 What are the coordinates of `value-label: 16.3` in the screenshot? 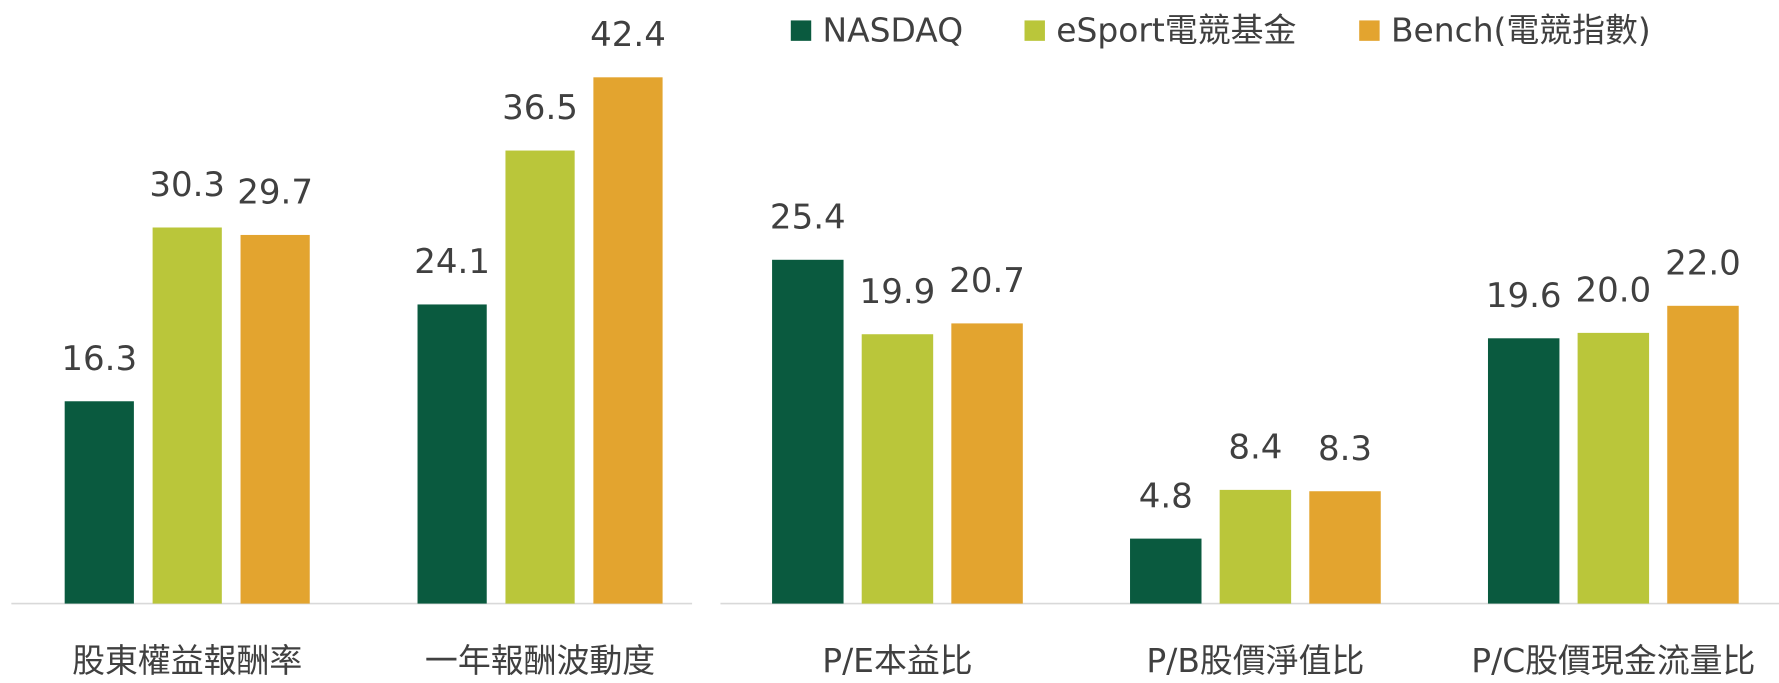 It's located at (99, 359).